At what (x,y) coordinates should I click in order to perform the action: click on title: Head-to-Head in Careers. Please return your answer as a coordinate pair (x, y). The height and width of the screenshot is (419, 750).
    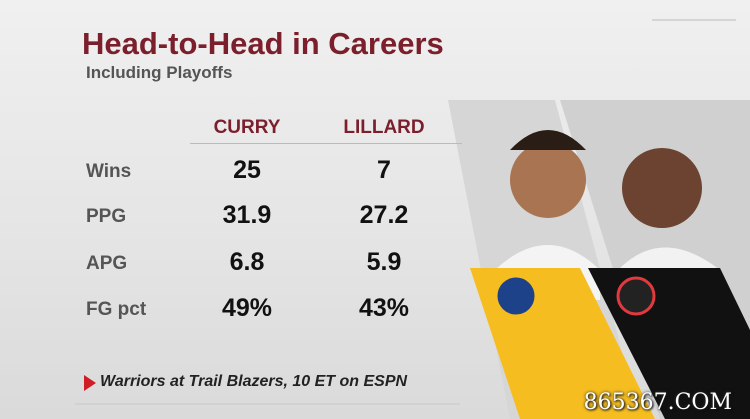
    Looking at the image, I should click on (263, 43).